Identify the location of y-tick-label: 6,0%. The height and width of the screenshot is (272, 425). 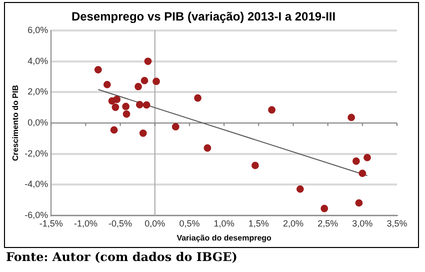
(38, 29).